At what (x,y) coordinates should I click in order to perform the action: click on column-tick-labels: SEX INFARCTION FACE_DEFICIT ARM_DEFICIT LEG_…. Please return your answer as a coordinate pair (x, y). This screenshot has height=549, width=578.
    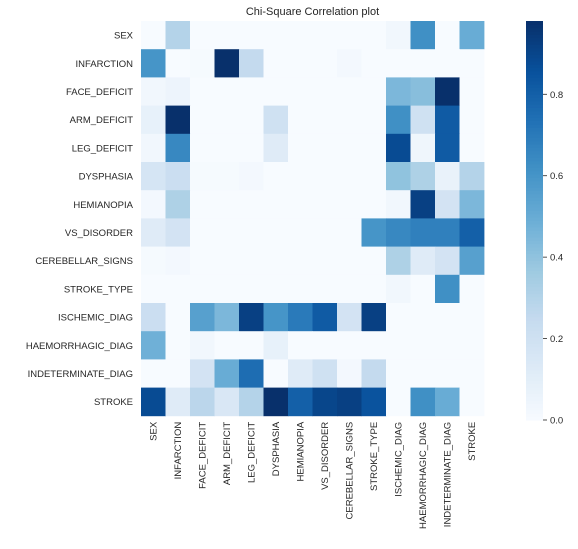
    Looking at the image, I should click on (314, 475).